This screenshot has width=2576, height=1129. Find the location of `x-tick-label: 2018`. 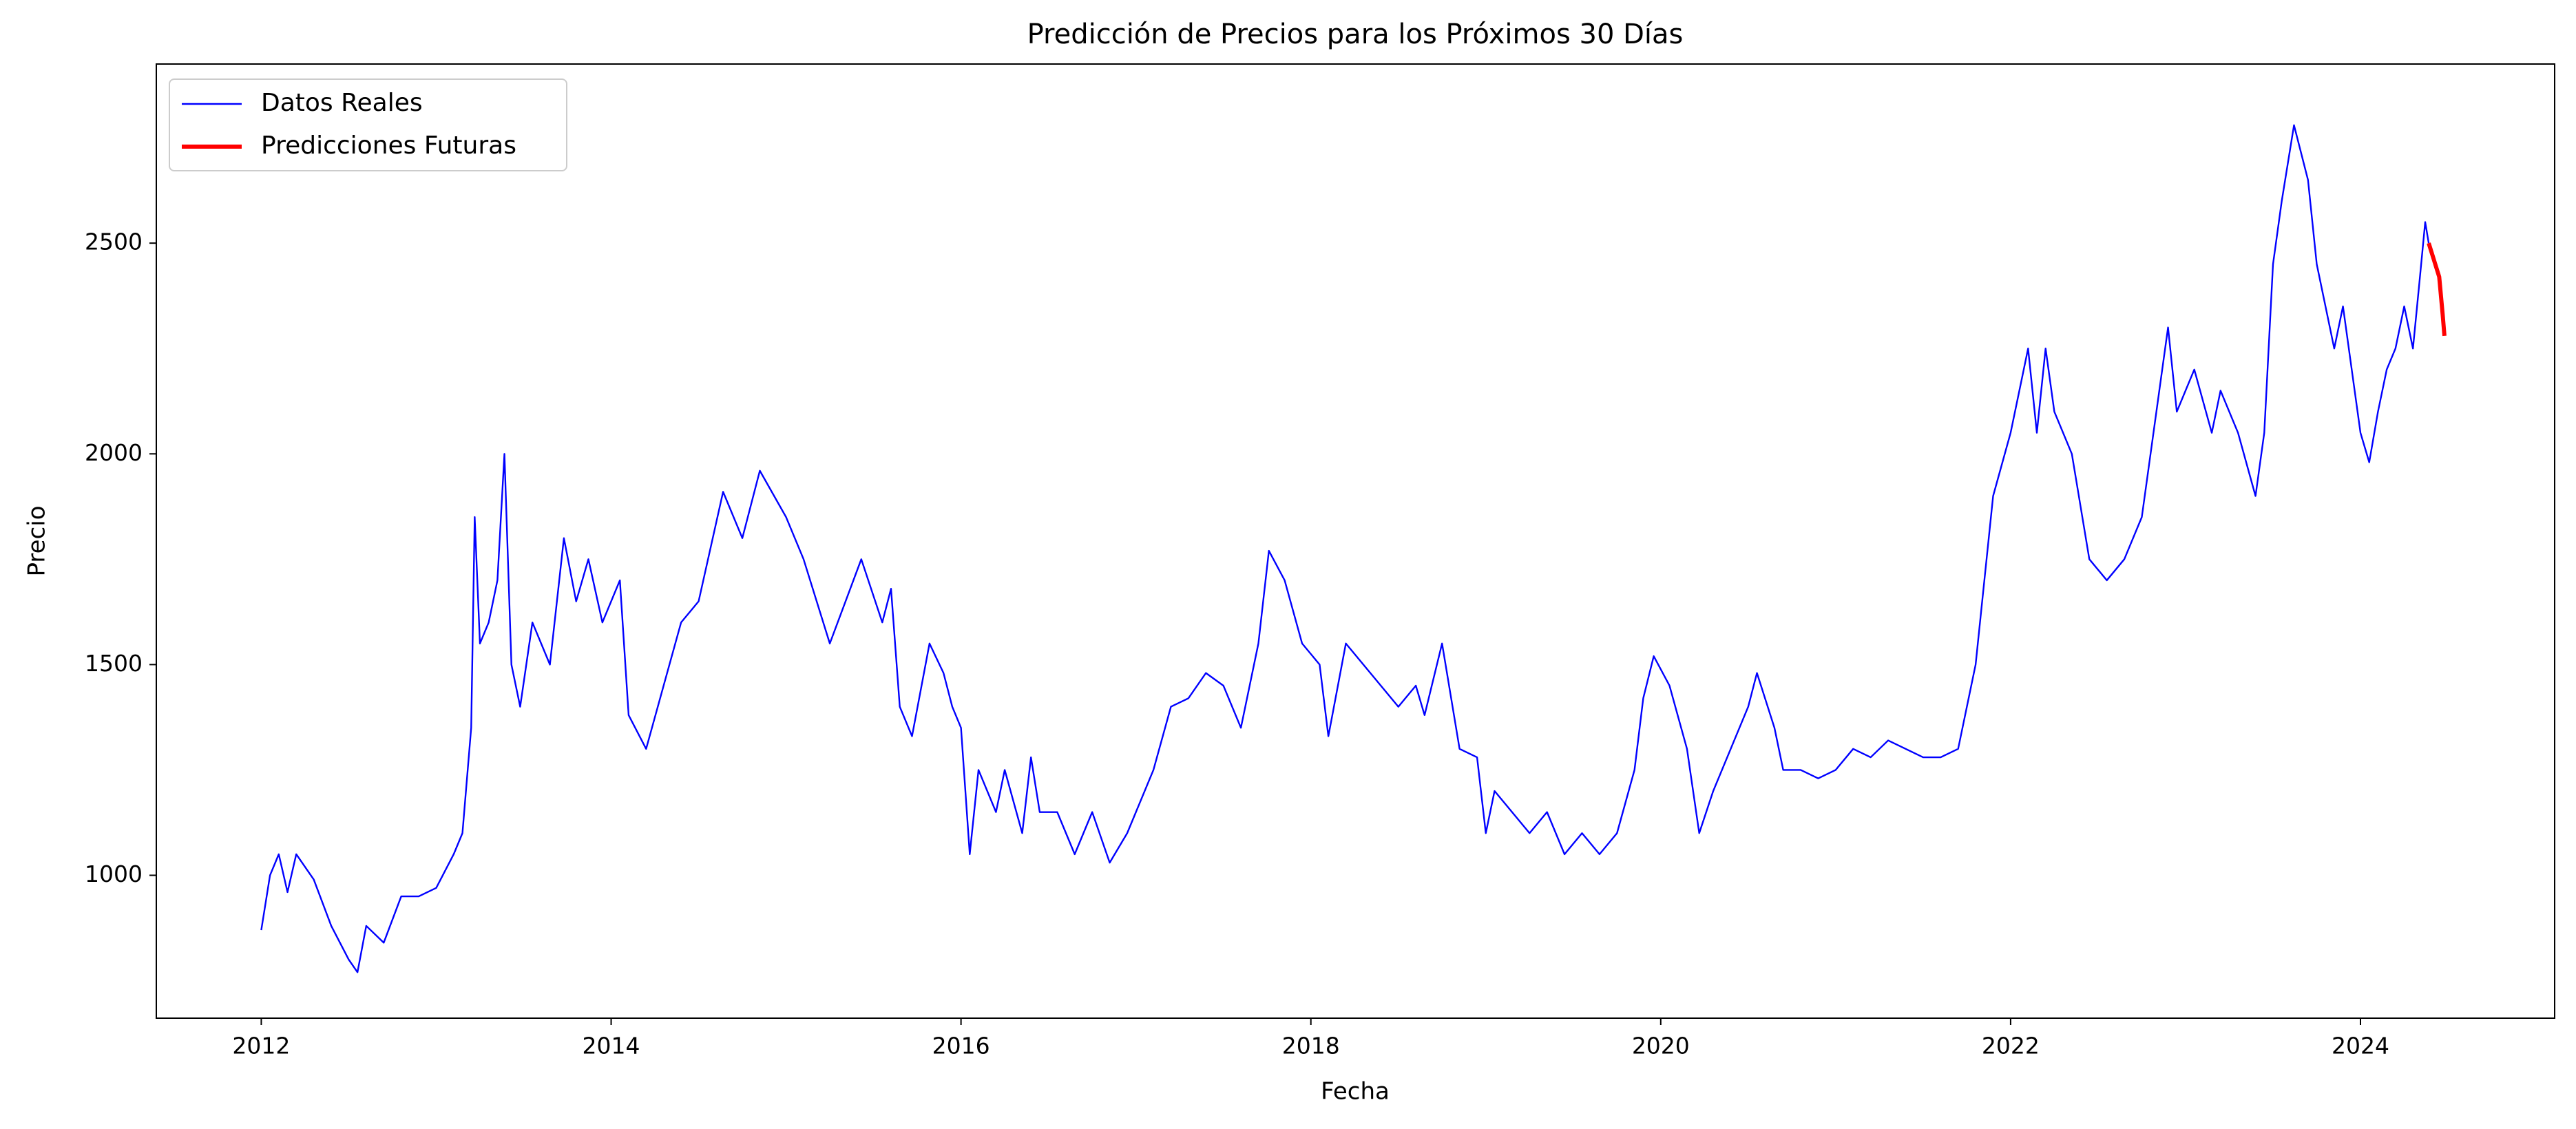

x-tick-label: 2018 is located at coordinates (1311, 1046).